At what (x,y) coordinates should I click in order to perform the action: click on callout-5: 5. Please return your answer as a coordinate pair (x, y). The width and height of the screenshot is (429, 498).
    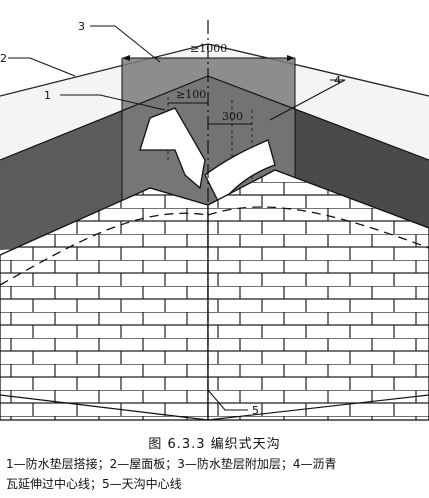
    Looking at the image, I should click on (255, 410).